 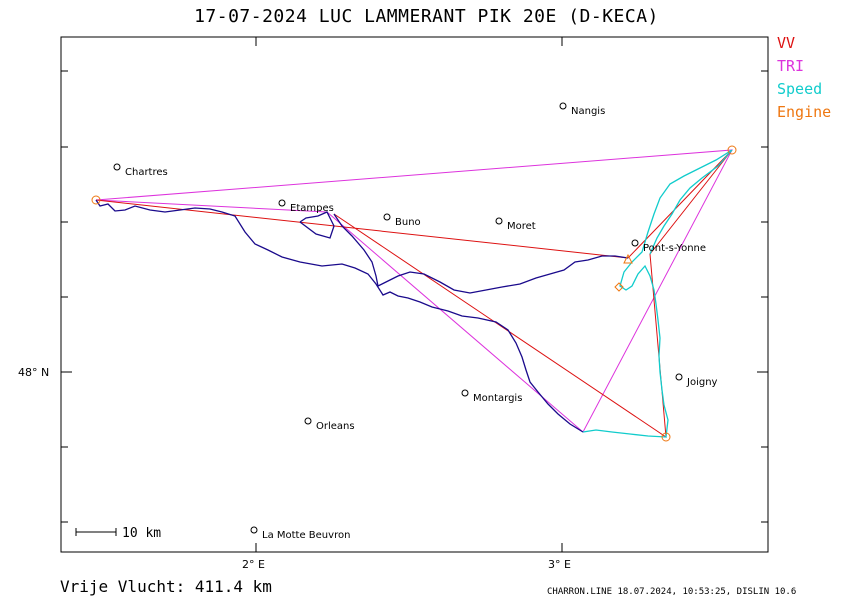 What do you see at coordinates (306, 535) in the screenshot?
I see `svg-text: La Motte Beuvron` at bounding box center [306, 535].